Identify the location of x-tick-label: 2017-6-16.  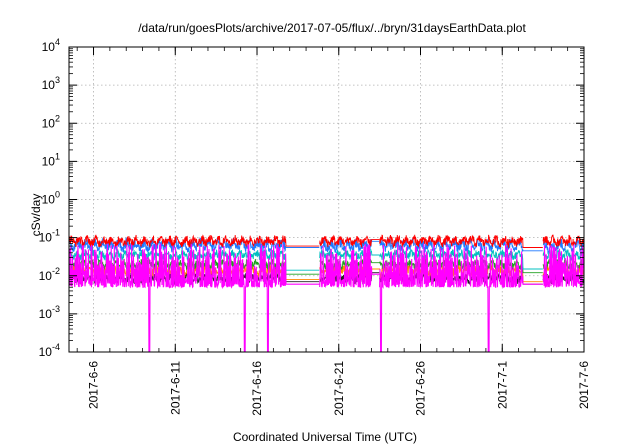
(257, 388).